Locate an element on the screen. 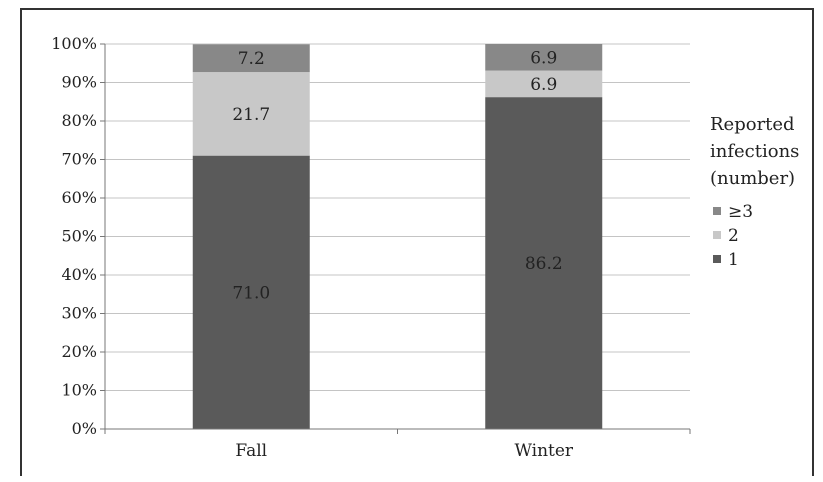  y-tick-label: 80% is located at coordinates (79, 120).